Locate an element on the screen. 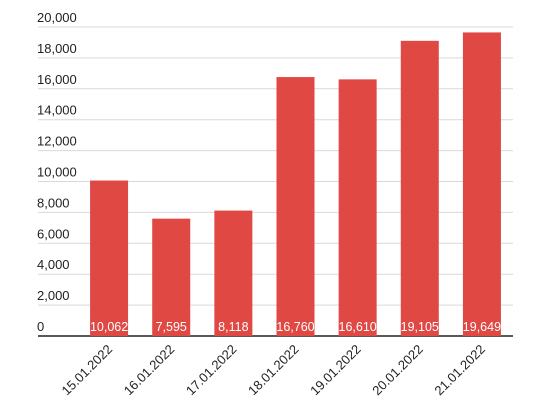  y-tick-label: 6,000 is located at coordinates (53, 233).